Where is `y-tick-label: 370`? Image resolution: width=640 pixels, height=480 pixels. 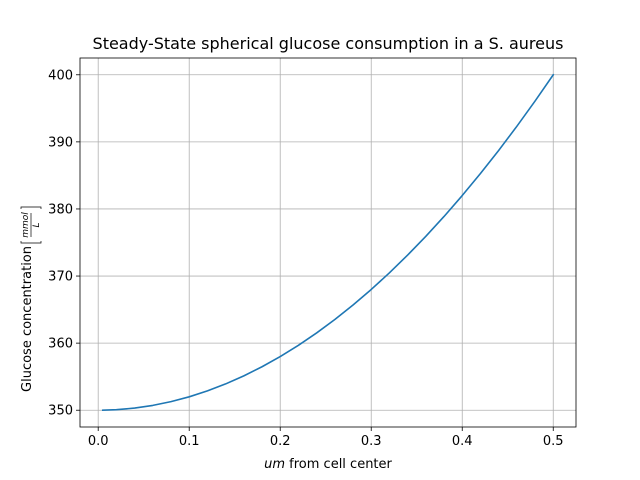 y-tick-label: 370 is located at coordinates (60, 277).